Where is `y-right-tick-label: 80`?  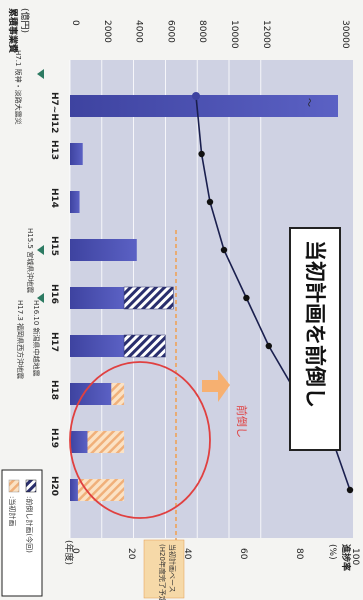 y-right-tick-label: 80 is located at coordinates (299, 554).